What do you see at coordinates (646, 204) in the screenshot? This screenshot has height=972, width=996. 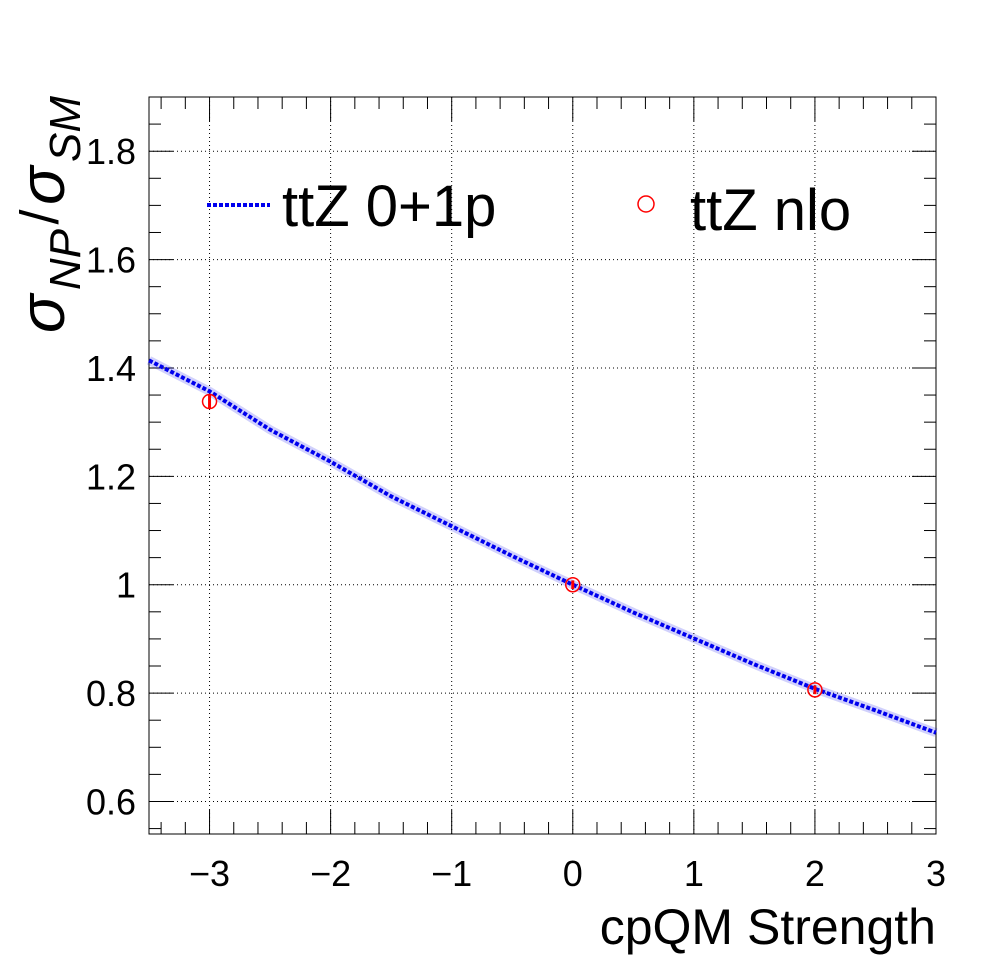 I see `legend-marker-swatch` at bounding box center [646, 204].